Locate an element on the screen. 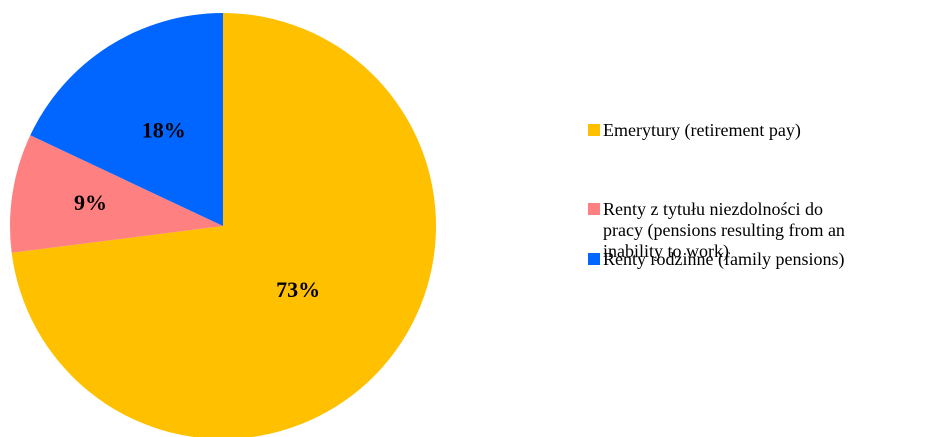  legend-item-1: Emerytury (retirement pay) is located at coordinates (694, 130).